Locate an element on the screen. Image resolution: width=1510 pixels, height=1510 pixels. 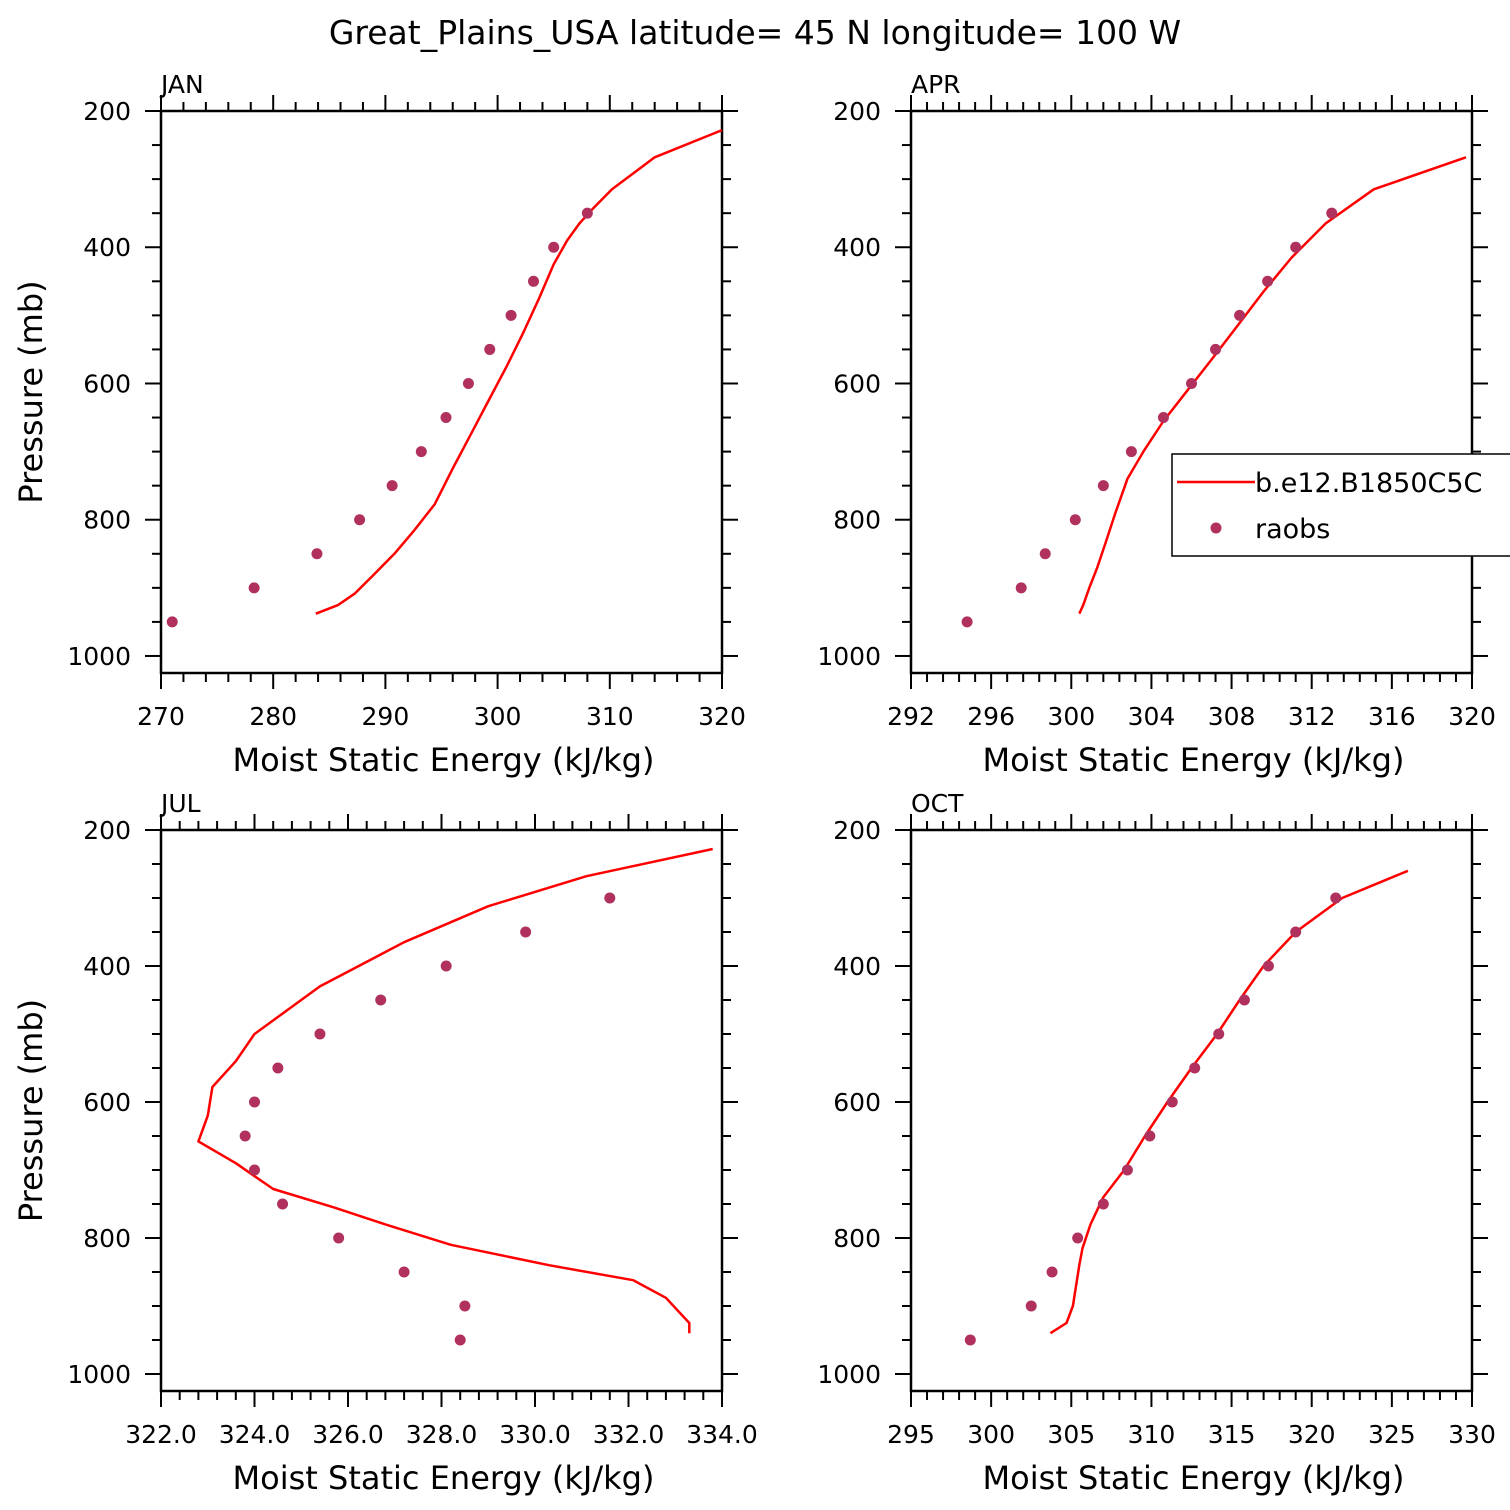
x-tick-label: 290 is located at coordinates (386, 716).